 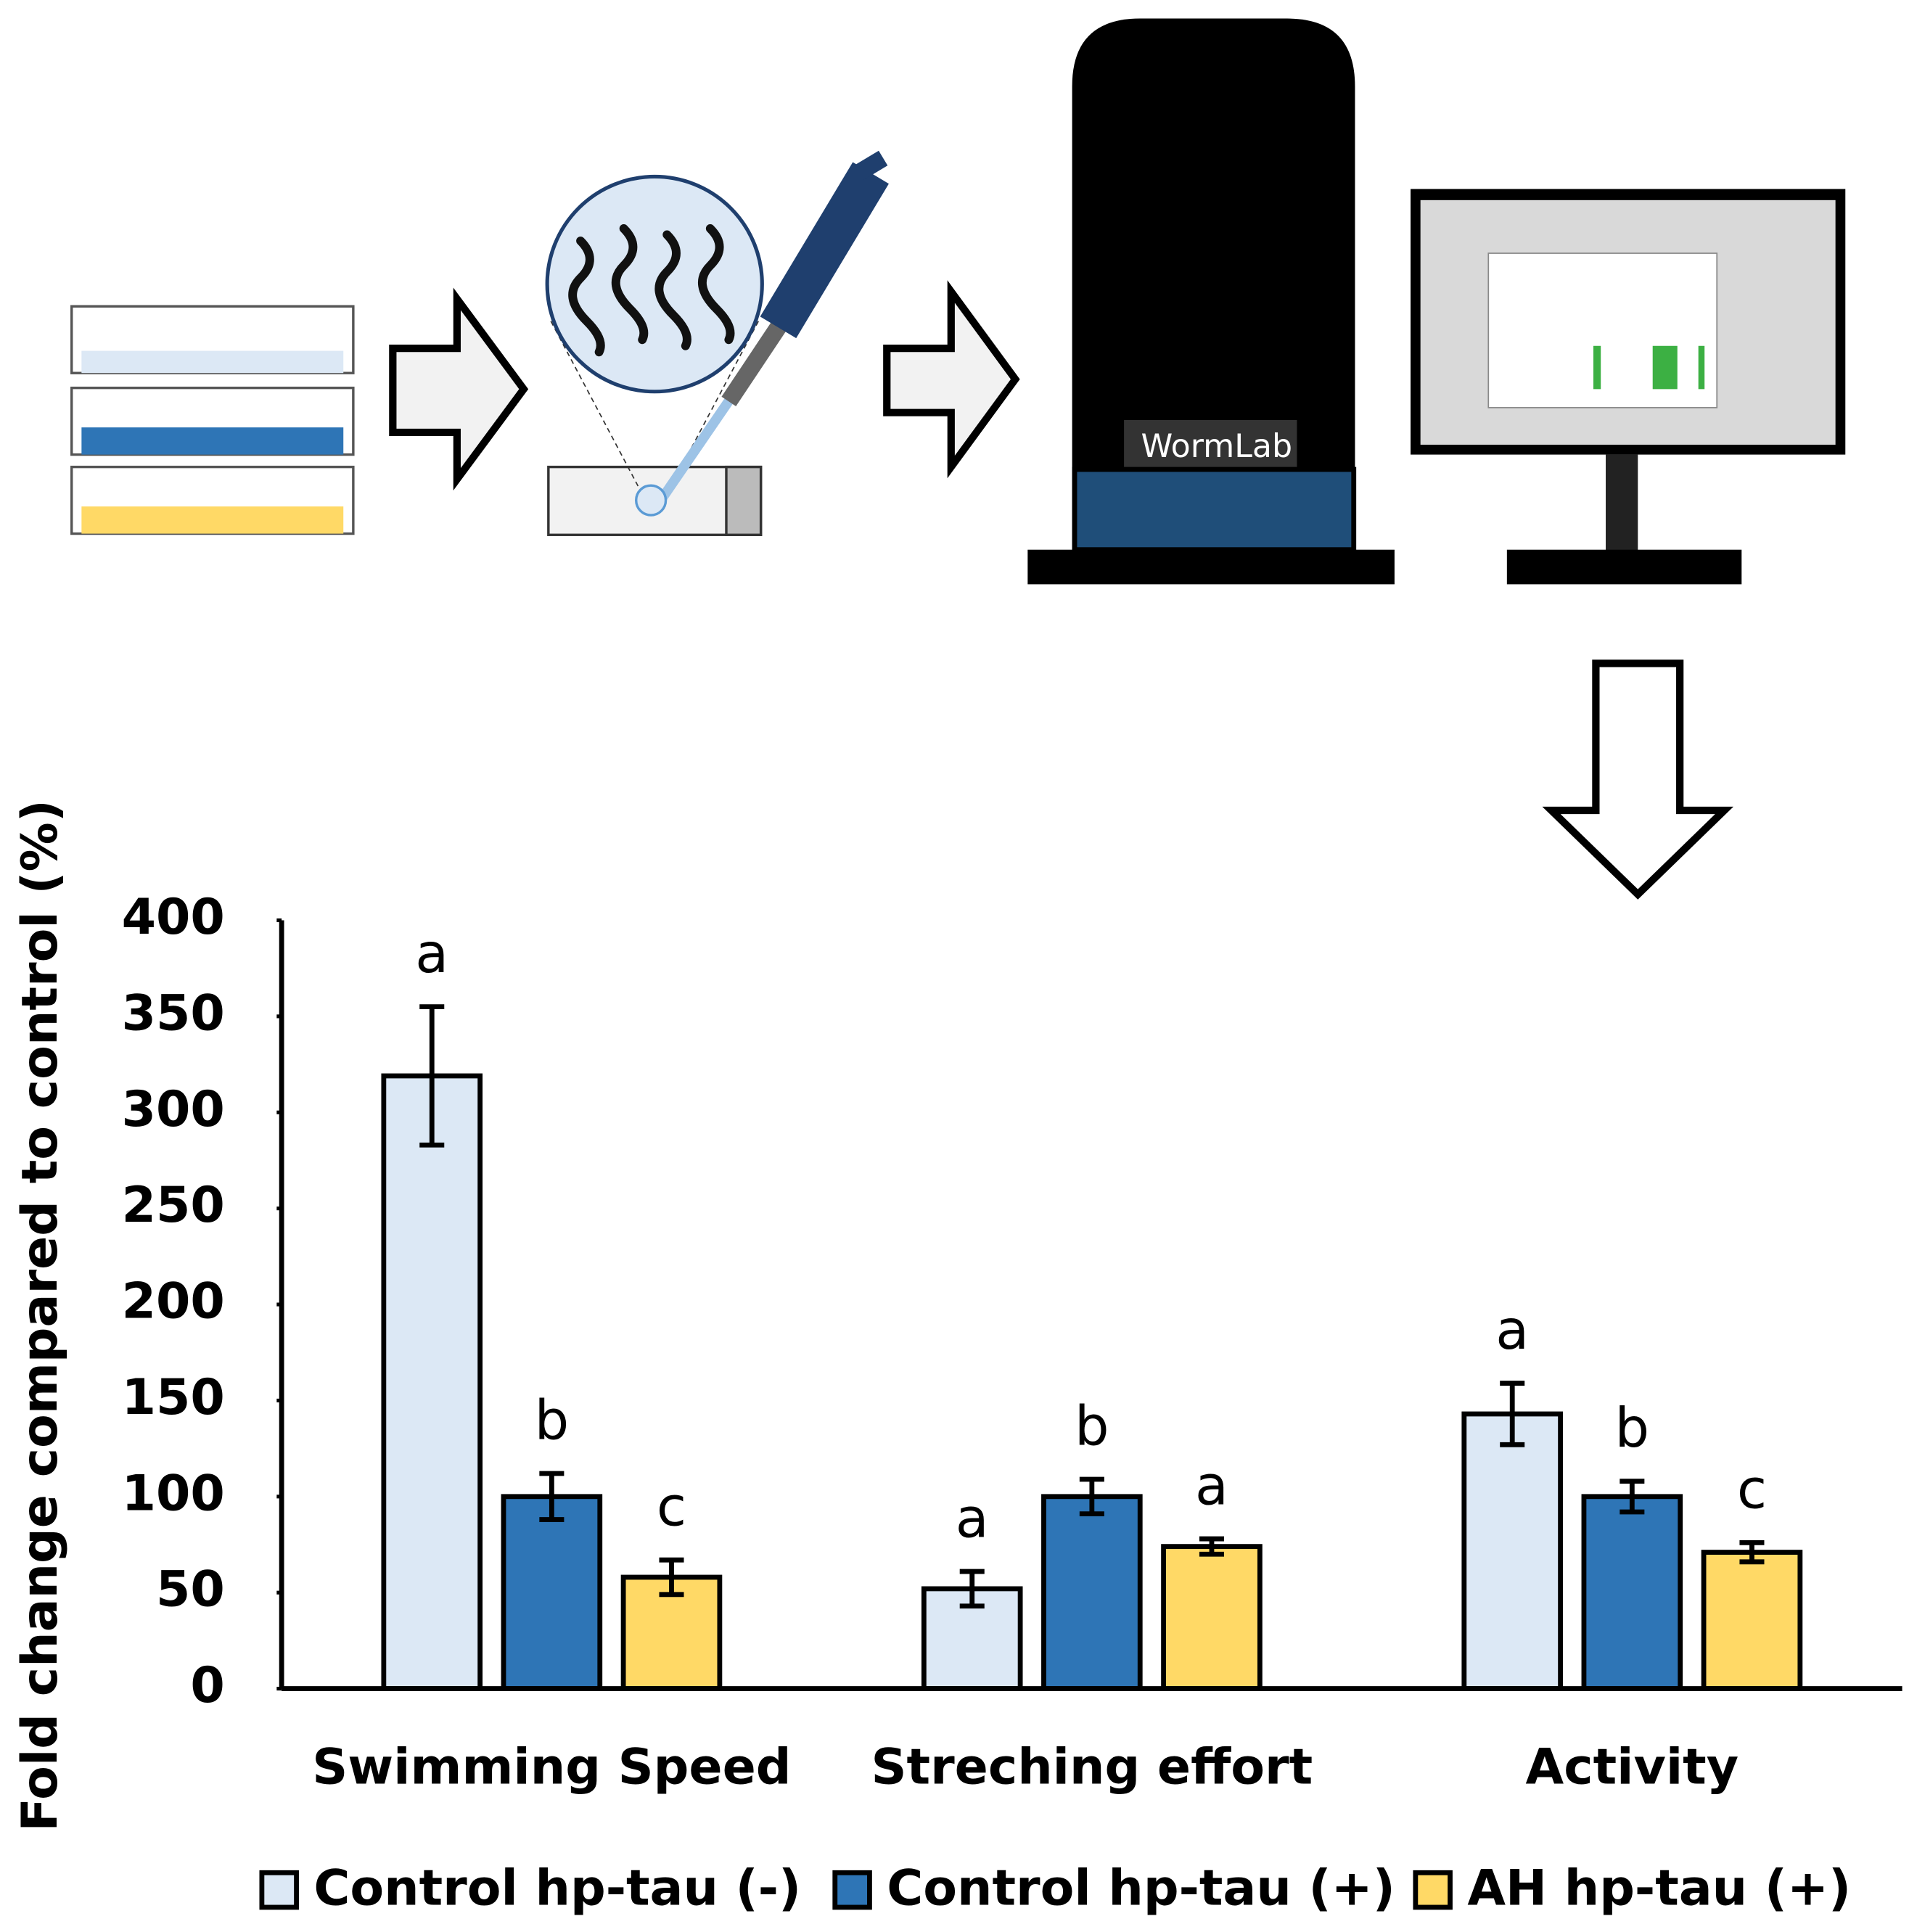 What do you see at coordinates (1211, 567) in the screenshot?
I see `device-stand` at bounding box center [1211, 567].